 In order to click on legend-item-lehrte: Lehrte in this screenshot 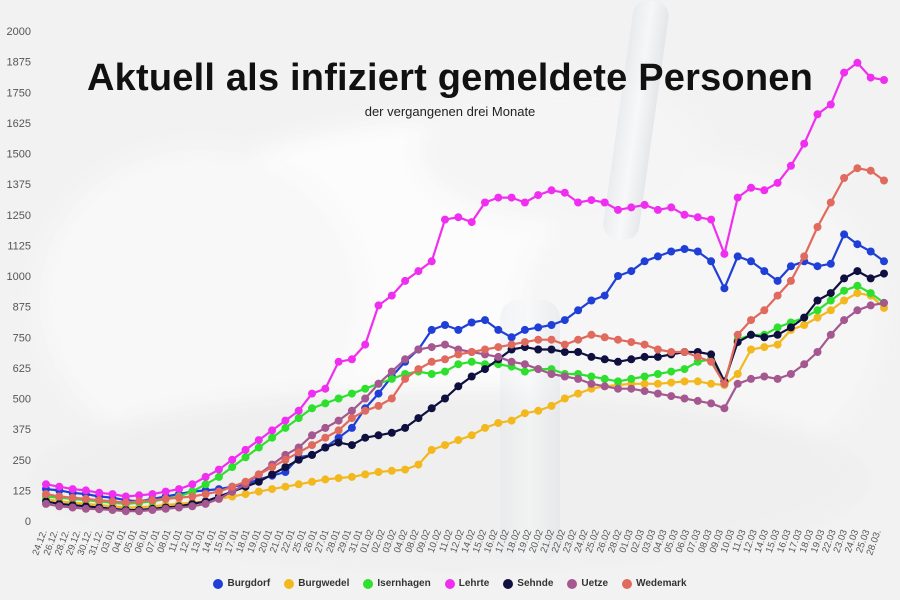, I will do `click(466, 583)`.